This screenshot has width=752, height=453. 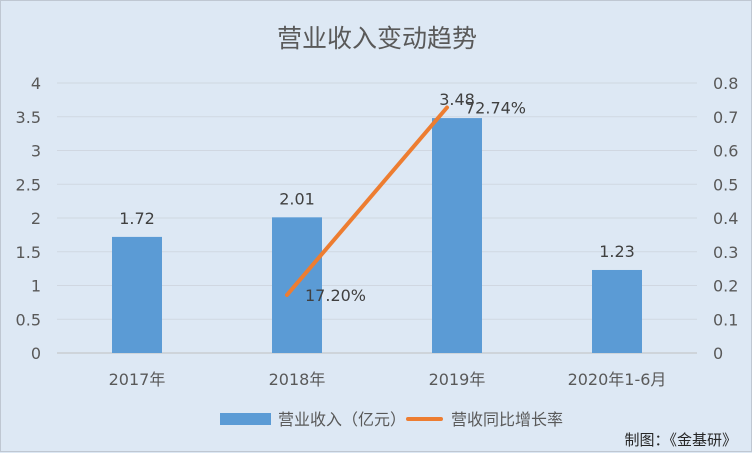 I want to click on left-tick-label: 0, so click(x=36, y=353).